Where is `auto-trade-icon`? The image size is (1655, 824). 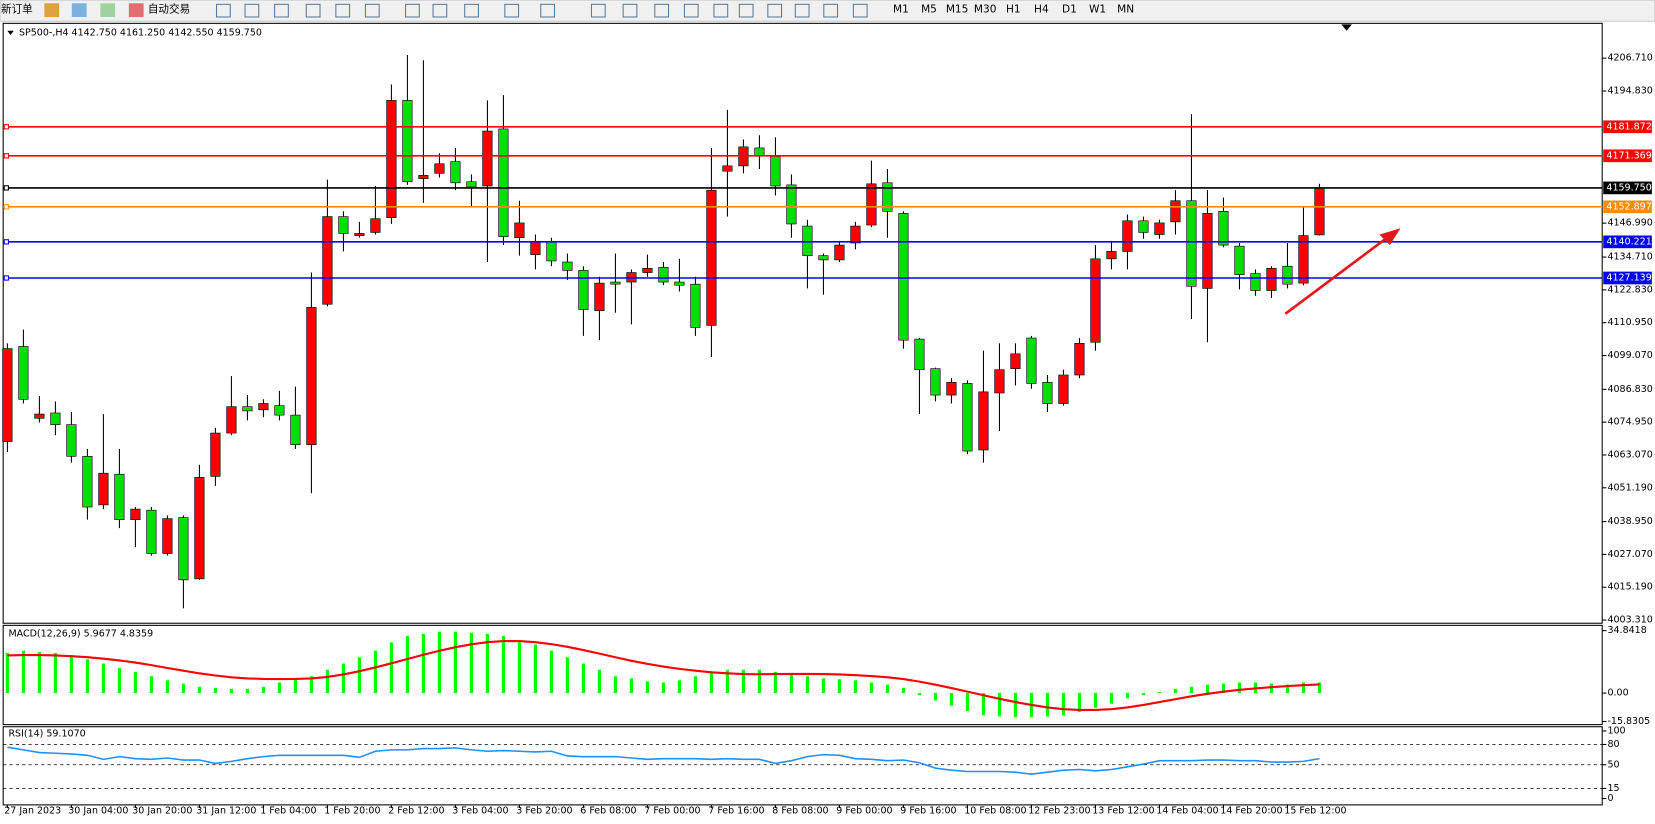 auto-trade-icon is located at coordinates (136, 10).